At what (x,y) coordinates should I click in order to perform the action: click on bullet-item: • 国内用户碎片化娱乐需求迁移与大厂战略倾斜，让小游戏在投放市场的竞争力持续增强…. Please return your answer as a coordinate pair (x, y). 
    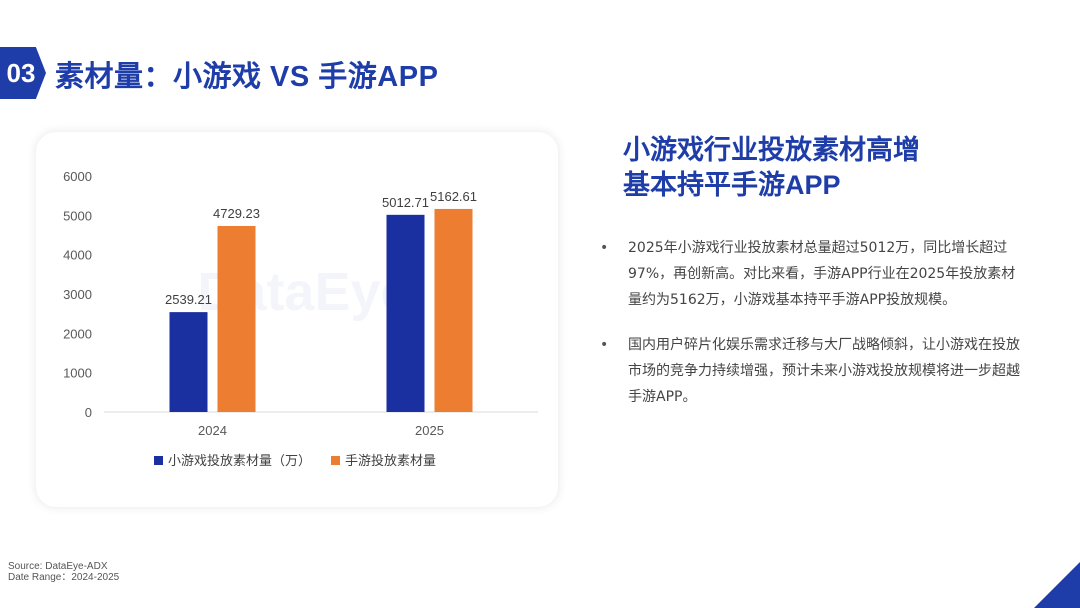
    Looking at the image, I should click on (810, 371).